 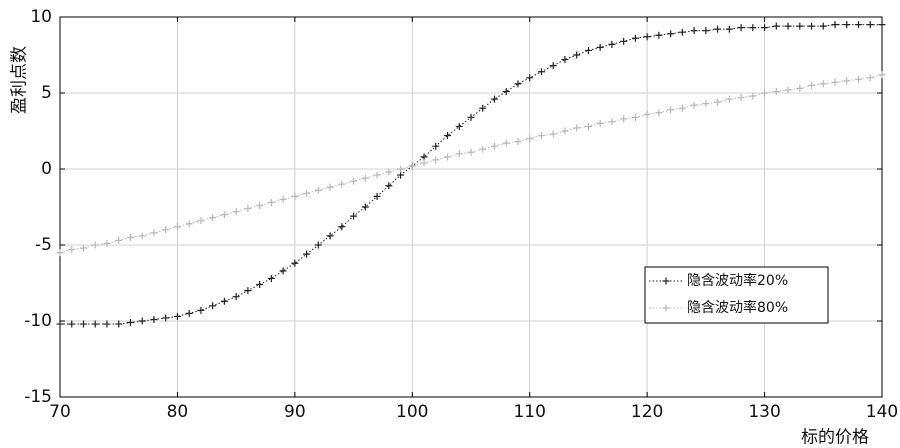 What do you see at coordinates (882, 412) in the screenshot?
I see `x-tick-label: 140` at bounding box center [882, 412].